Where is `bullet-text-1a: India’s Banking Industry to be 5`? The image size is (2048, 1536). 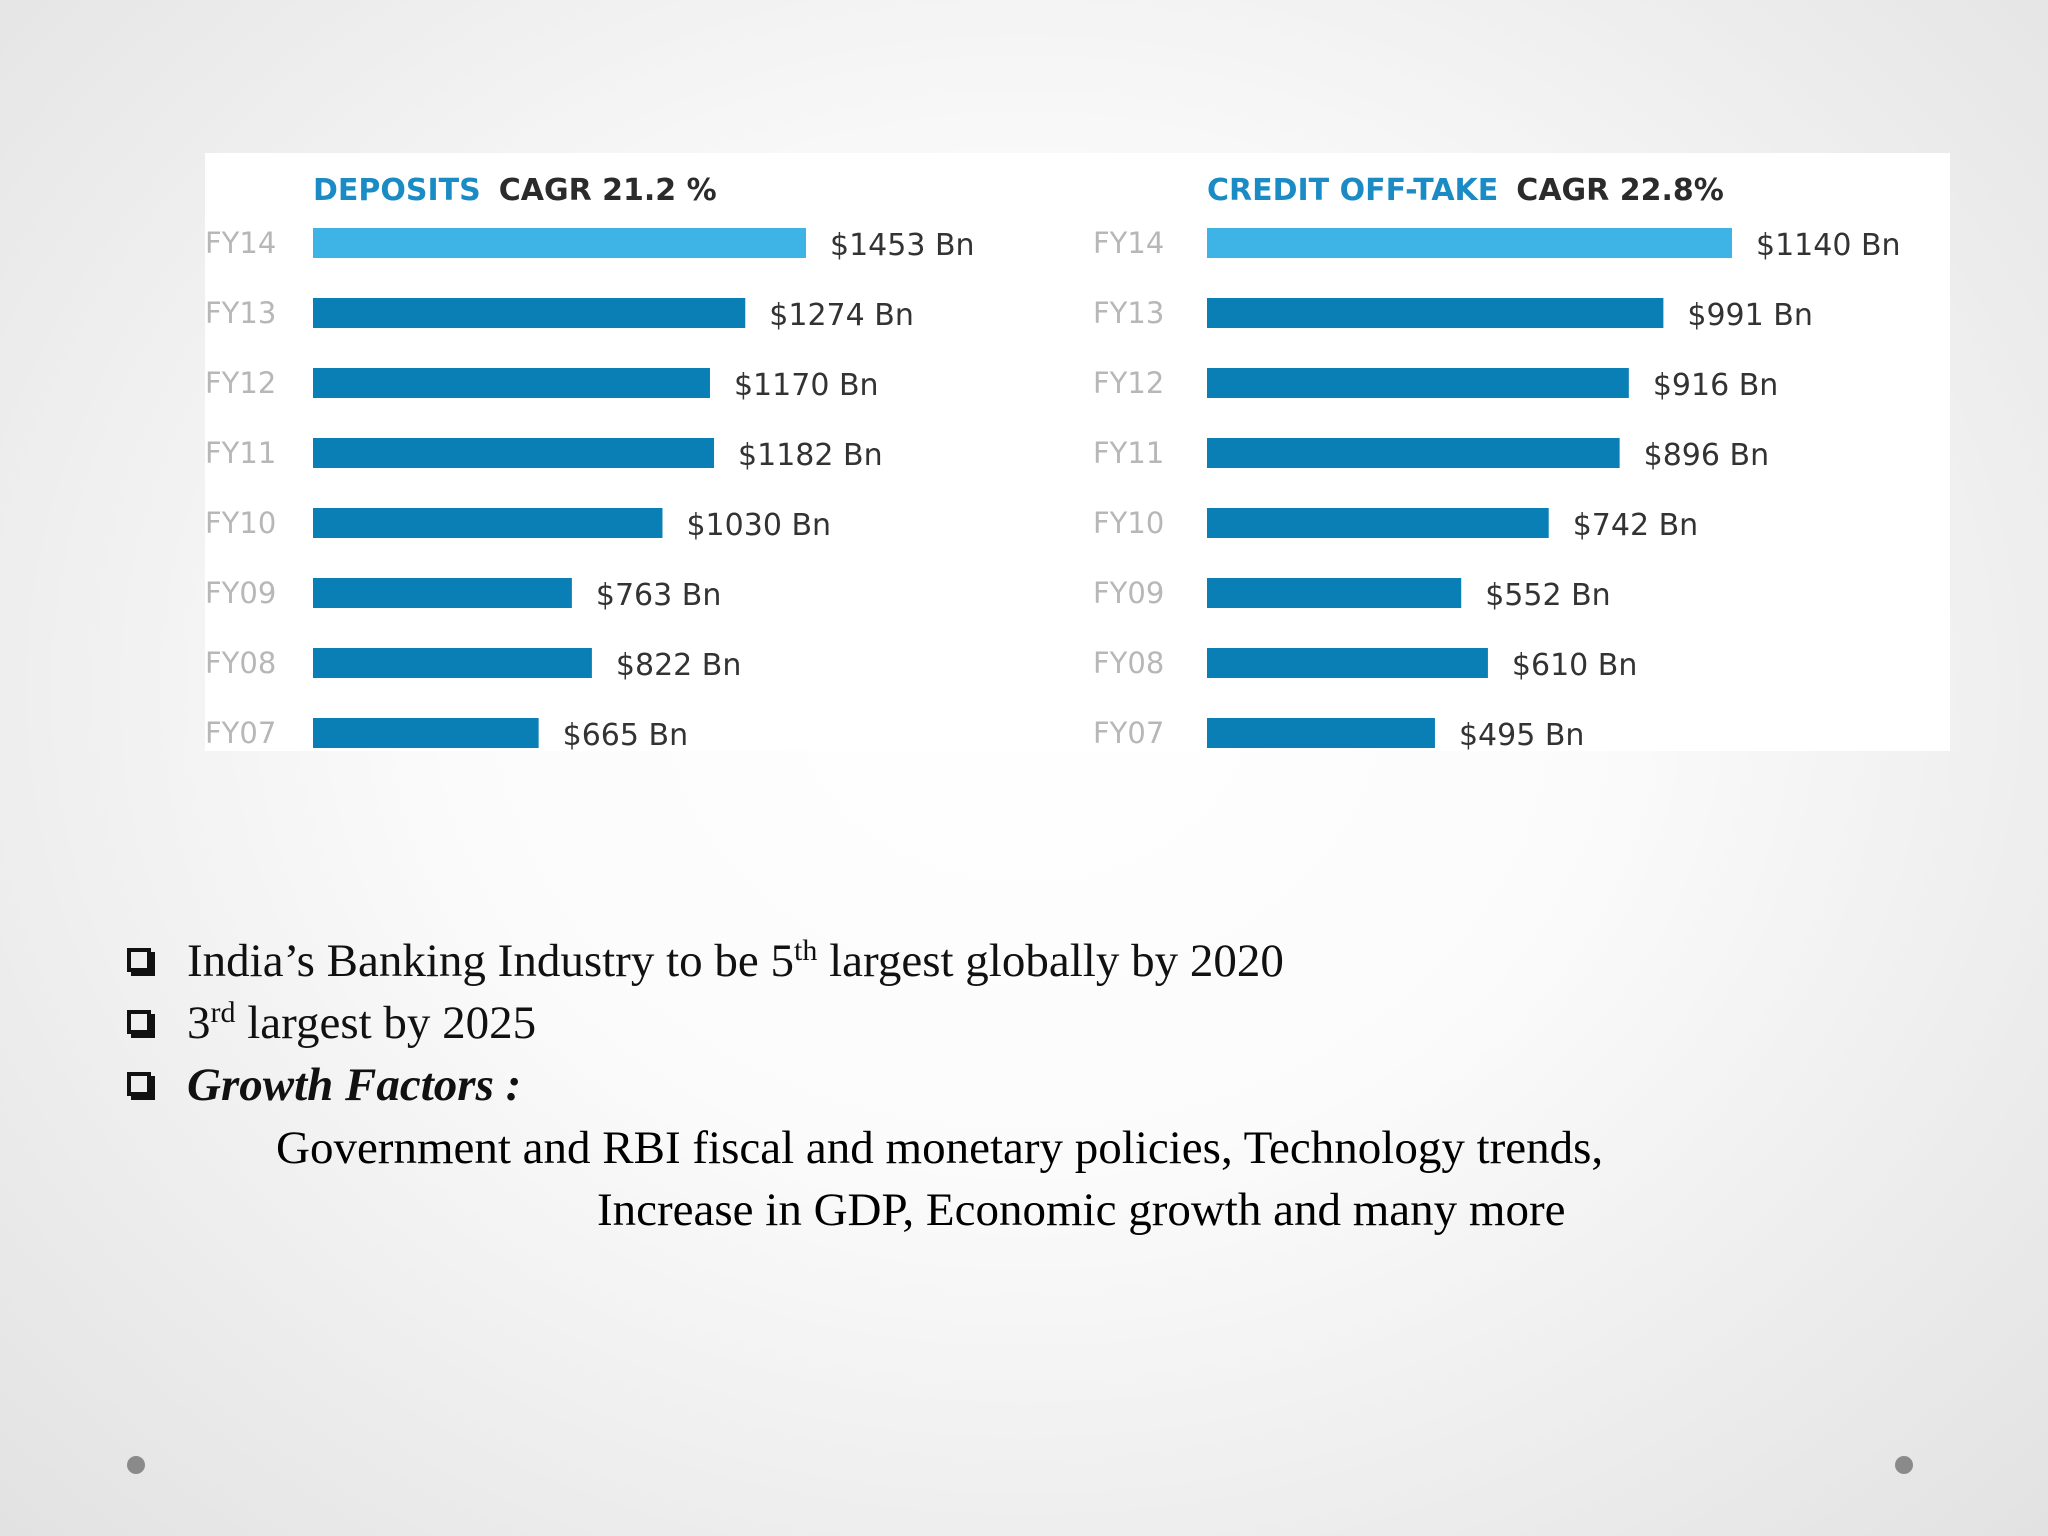
bullet-text-1a: India’s Banking Industry to be 5 is located at coordinates (491, 961).